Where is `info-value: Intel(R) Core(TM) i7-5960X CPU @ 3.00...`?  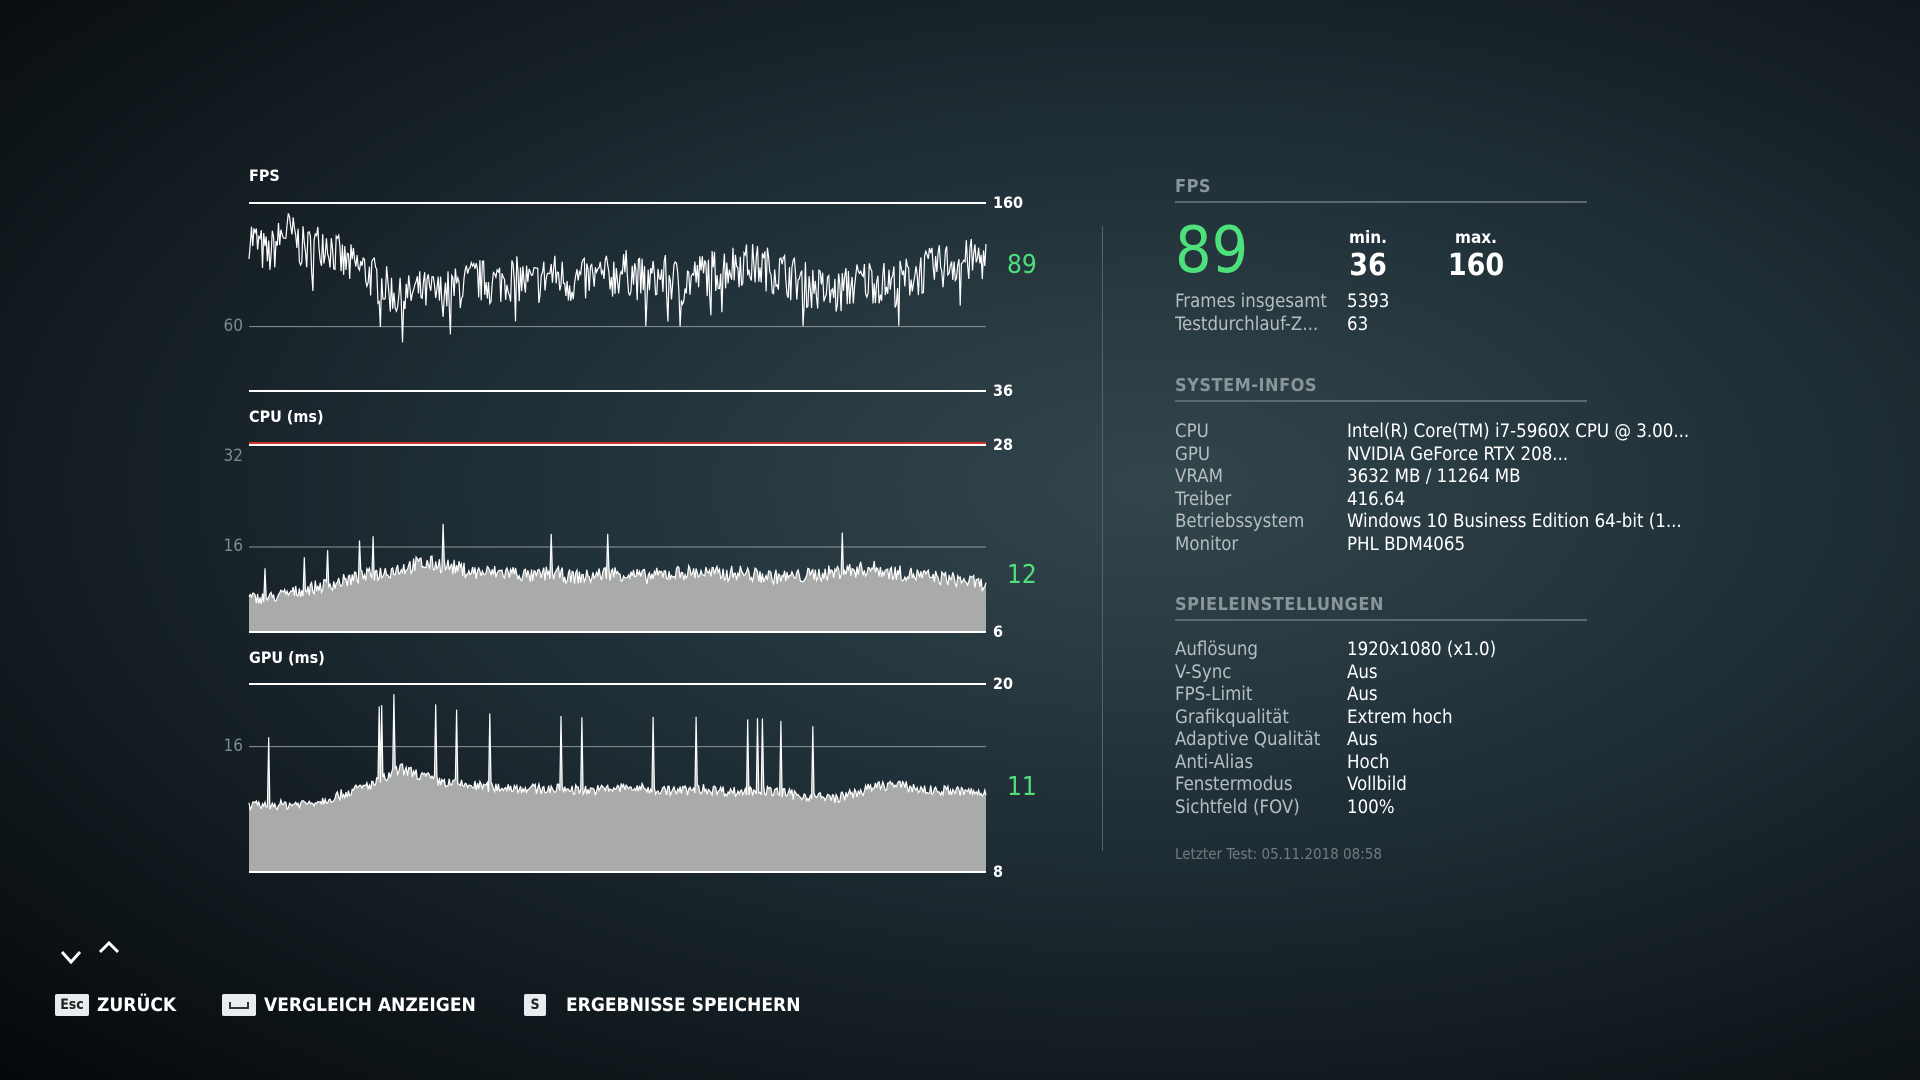
info-value: Intel(R) Core(TM) i7-5960X CPU @ 3.00... is located at coordinates (1518, 431).